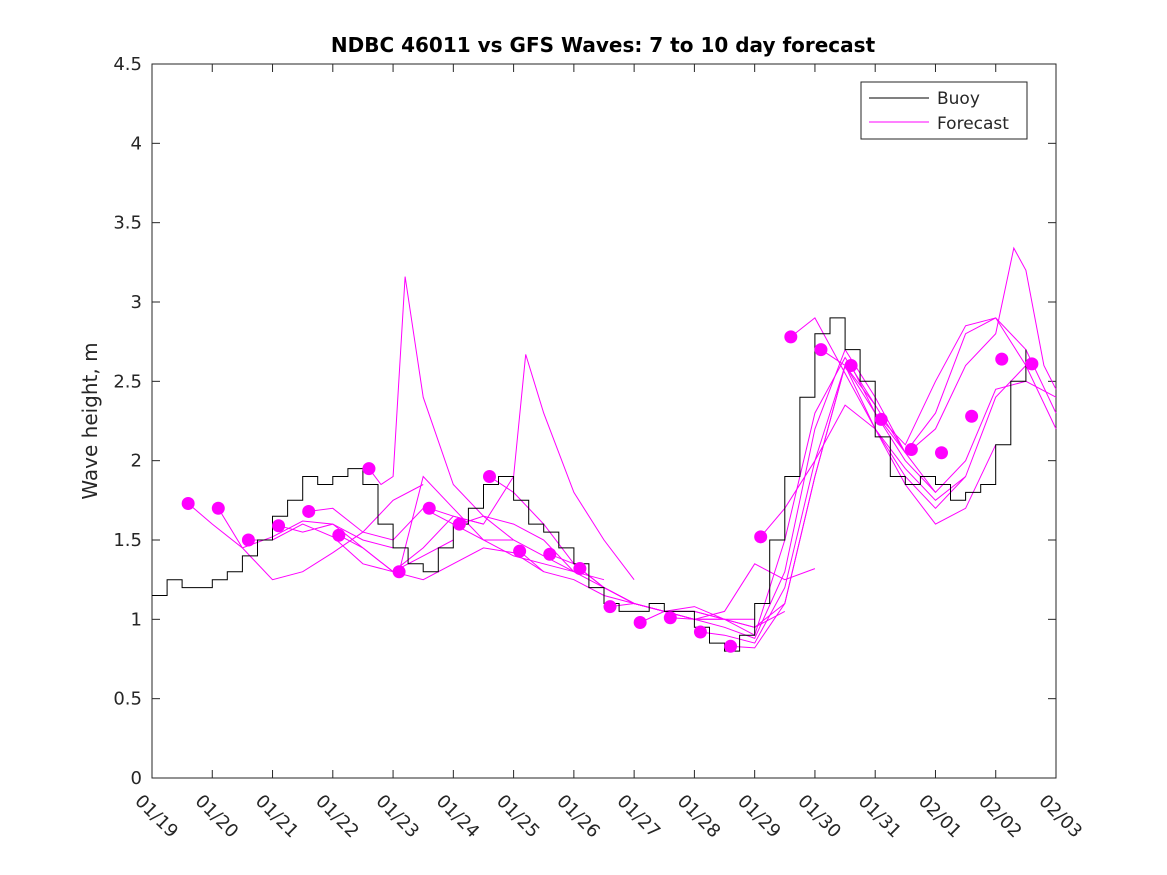 The height and width of the screenshot is (875, 1167). Describe the element at coordinates (973, 124) in the screenshot. I see `legend-forecast-label: Forecast` at that location.